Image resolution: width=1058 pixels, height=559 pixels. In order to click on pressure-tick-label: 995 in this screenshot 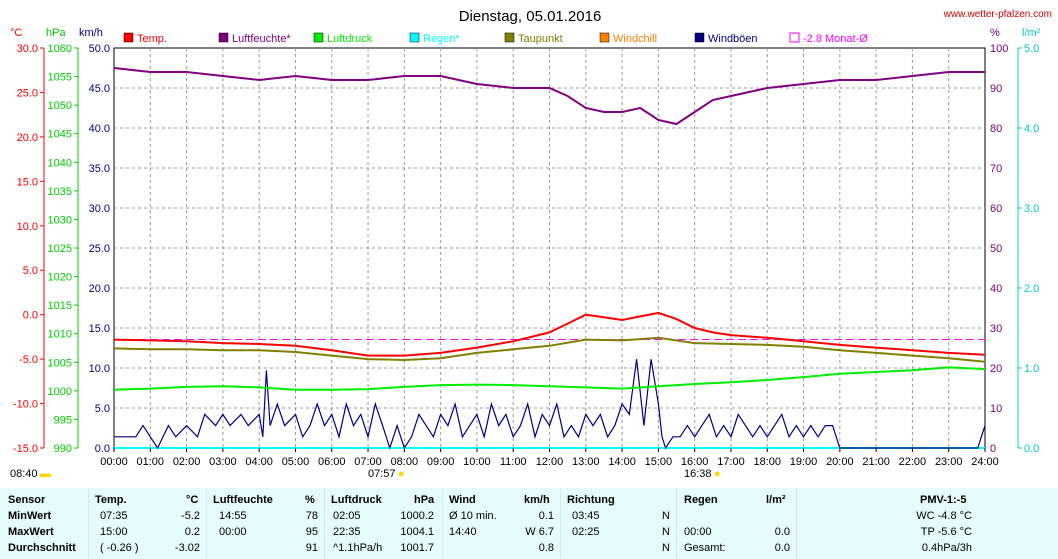, I will do `click(63, 420)`.